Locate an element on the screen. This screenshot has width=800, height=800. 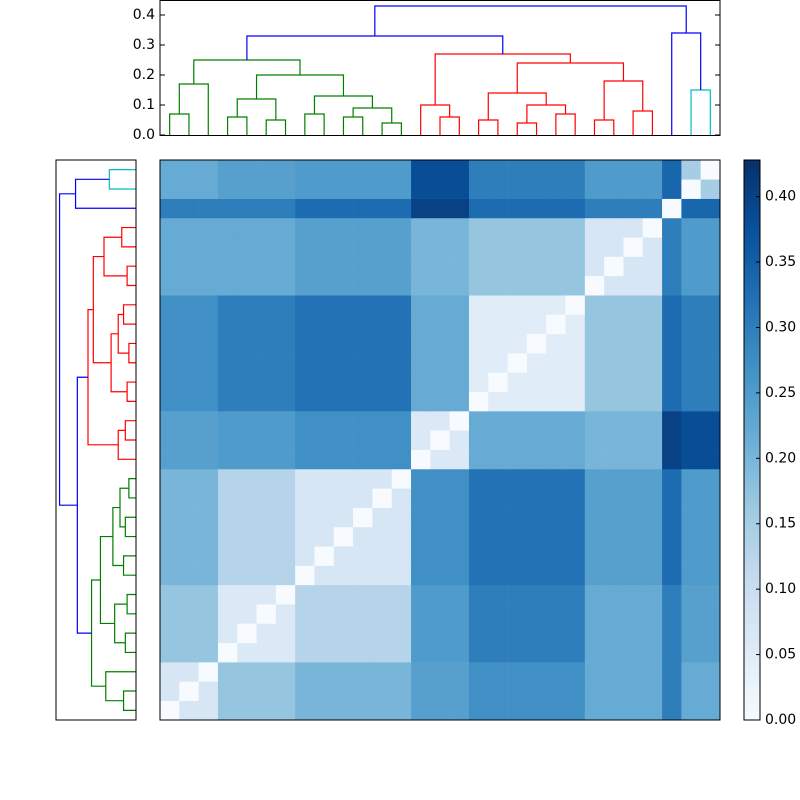
colorbar is located at coordinates (752, 440).